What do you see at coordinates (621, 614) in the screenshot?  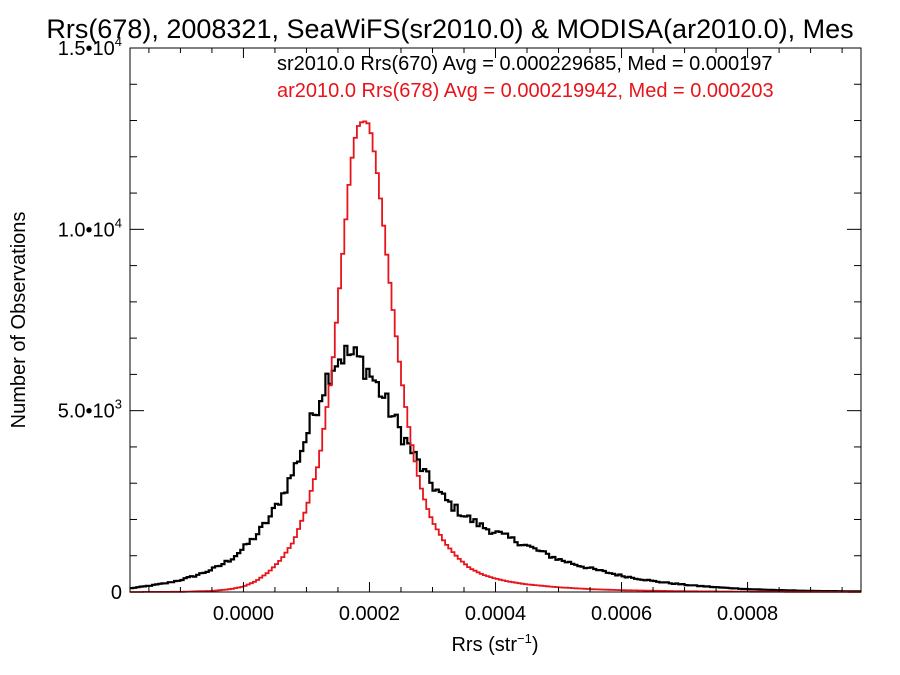 I see `x-tick-label: 0.0006` at bounding box center [621, 614].